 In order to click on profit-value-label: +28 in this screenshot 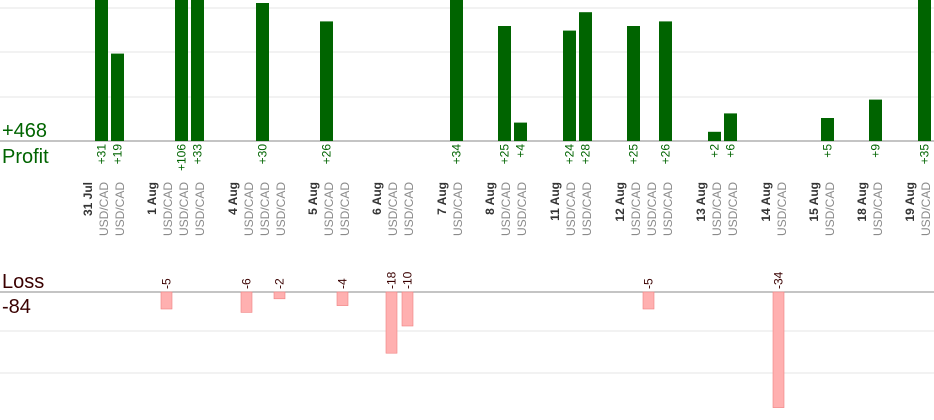, I will do `click(586, 154)`.